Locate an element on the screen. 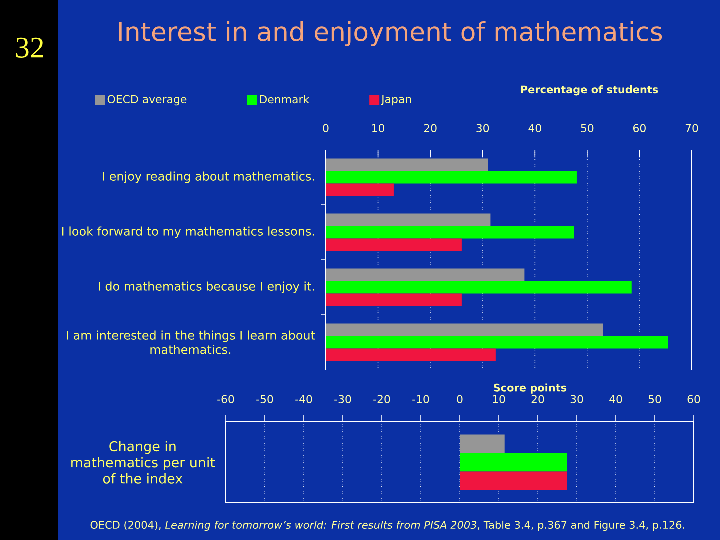  legend-label: OECD average is located at coordinates (147, 100).